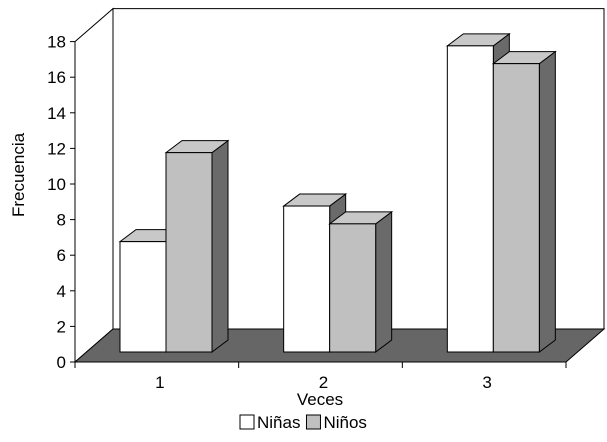 The width and height of the screenshot is (607, 442). What do you see at coordinates (278, 422) in the screenshot?
I see `legend-label: Niñas` at bounding box center [278, 422].